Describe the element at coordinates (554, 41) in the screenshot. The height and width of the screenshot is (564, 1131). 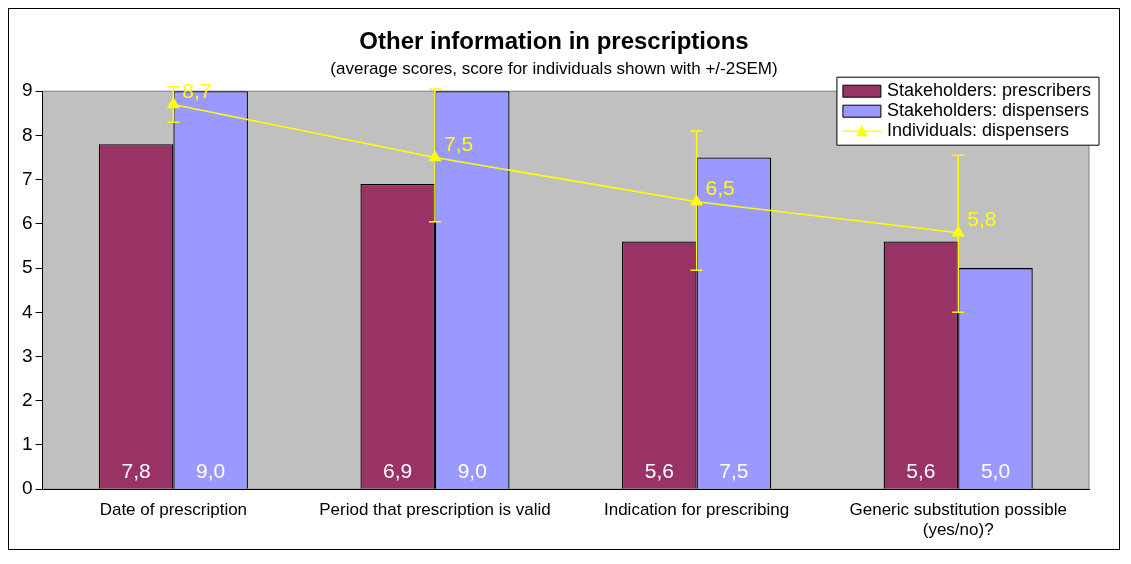
I see `chart-title: Other information in prescriptions` at that location.